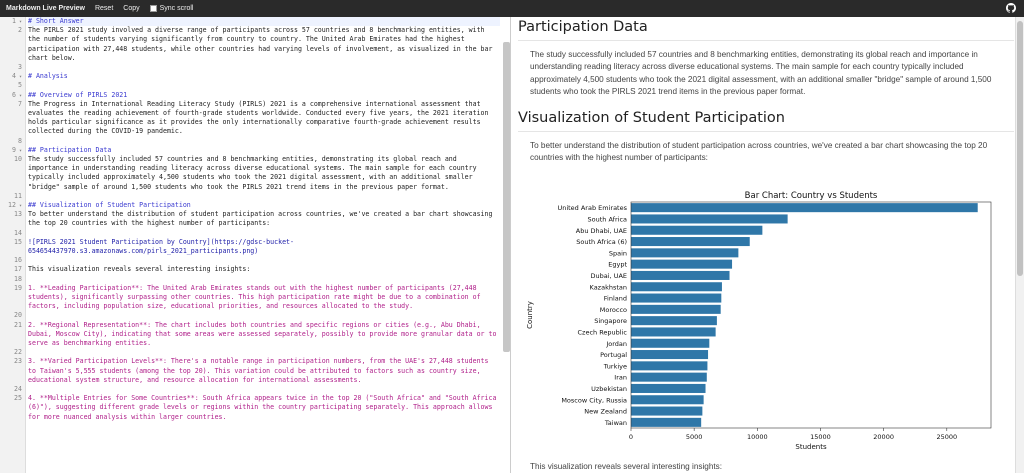 The height and width of the screenshot is (473, 1024). What do you see at coordinates (257, 233) in the screenshot?
I see `editor-line: 14` at bounding box center [257, 233].